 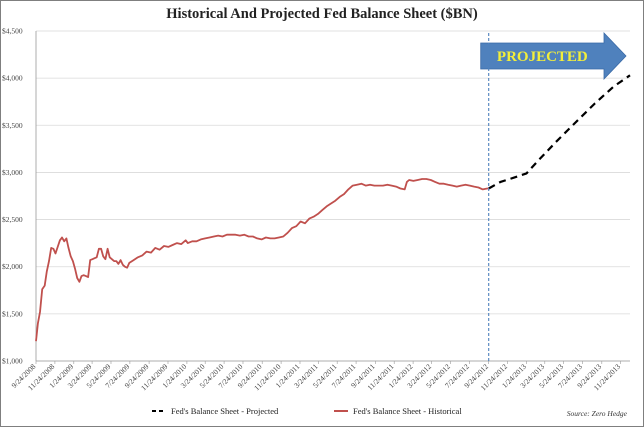 What do you see at coordinates (12, 313) in the screenshot?
I see `y-tick-label: $1,500` at bounding box center [12, 313].